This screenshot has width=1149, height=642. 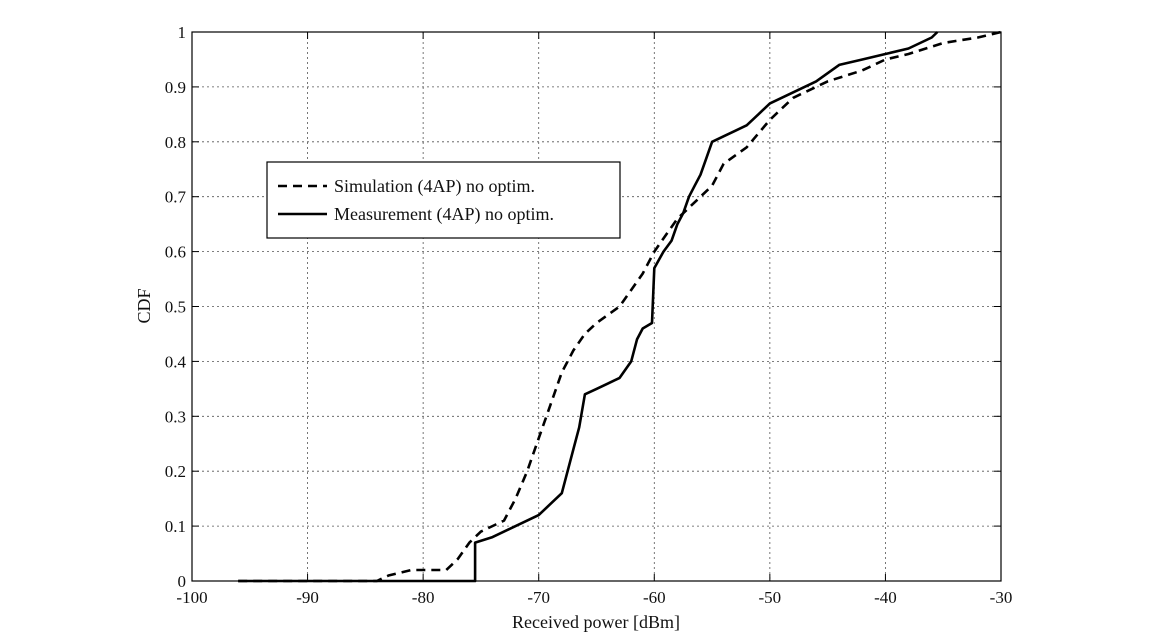 What do you see at coordinates (175, 307) in the screenshot?
I see `y-tick-label: 0.5` at bounding box center [175, 307].